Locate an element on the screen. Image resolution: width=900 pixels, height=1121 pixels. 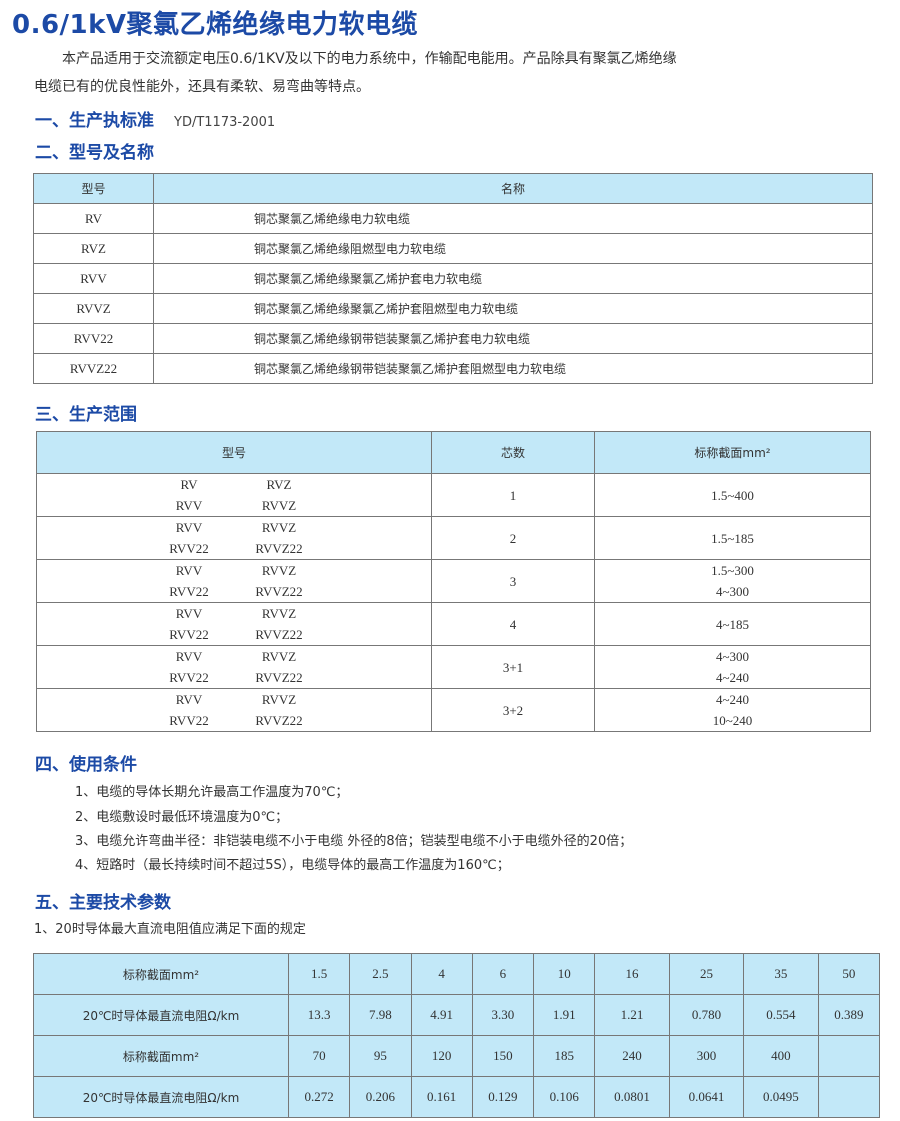
value-cell: 150 is located at coordinates (503, 1056).